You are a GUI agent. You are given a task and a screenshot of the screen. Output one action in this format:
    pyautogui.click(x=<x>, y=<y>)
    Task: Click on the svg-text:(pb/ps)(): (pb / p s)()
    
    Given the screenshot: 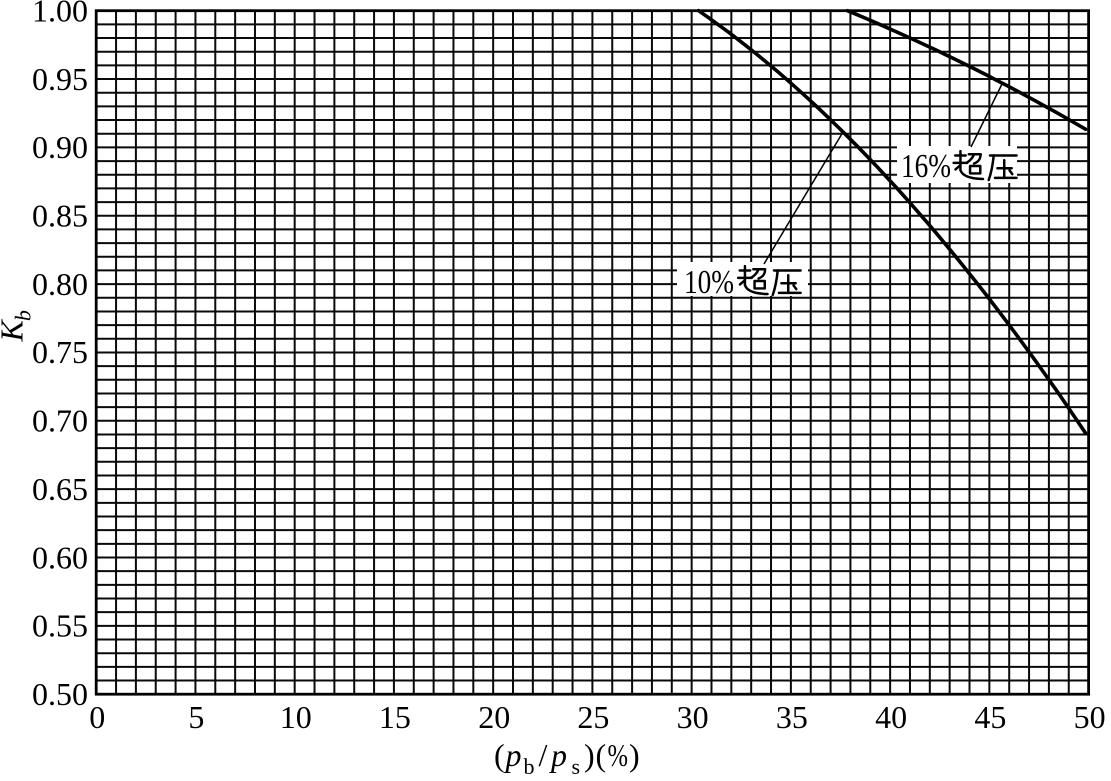 What is the action you would take?
    pyautogui.click(x=567, y=758)
    